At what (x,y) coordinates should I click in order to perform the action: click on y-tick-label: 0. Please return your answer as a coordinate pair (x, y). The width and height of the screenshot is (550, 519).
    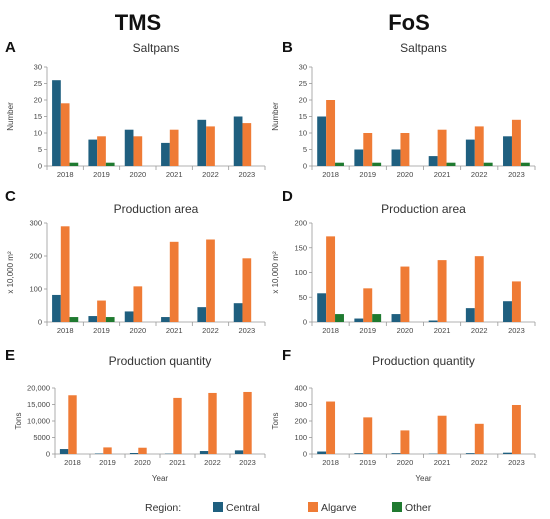
    Looking at the image, I should click on (40, 166).